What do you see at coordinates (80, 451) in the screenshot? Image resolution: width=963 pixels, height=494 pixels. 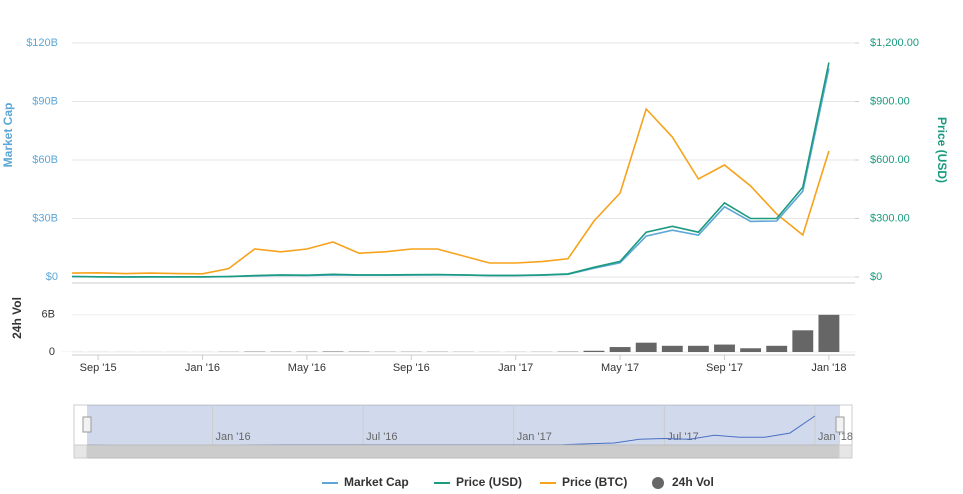 I see `scrollbar-left` at bounding box center [80, 451].